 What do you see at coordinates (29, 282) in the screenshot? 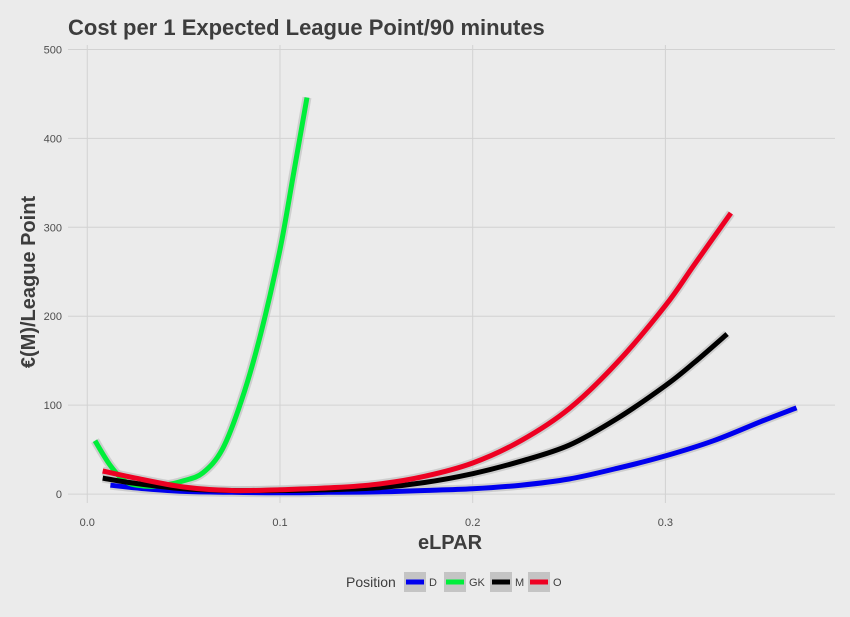
I see `y-axis-title: €(M)/League Point` at bounding box center [29, 282].